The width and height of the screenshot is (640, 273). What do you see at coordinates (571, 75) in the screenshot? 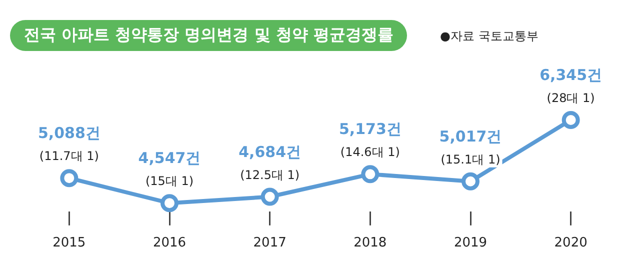
I see `data-label: 6,345건` at bounding box center [571, 75].